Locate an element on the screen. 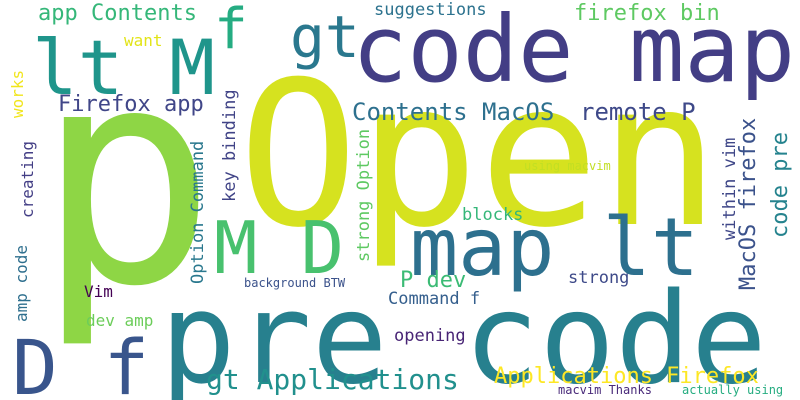 The image size is (800, 400). word-gt: gt is located at coordinates (325, 37).